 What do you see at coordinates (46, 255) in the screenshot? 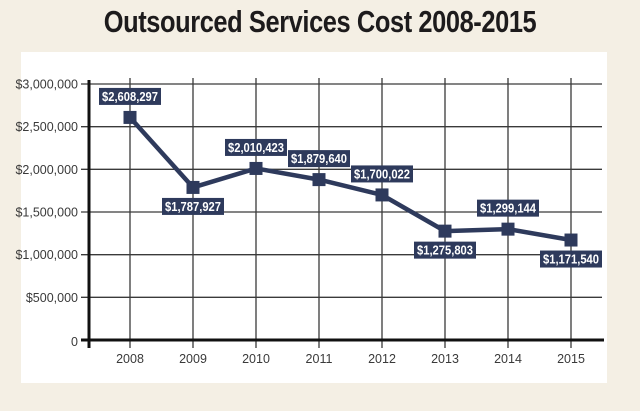
I see `y-tick-label: $1,000,000` at bounding box center [46, 255].